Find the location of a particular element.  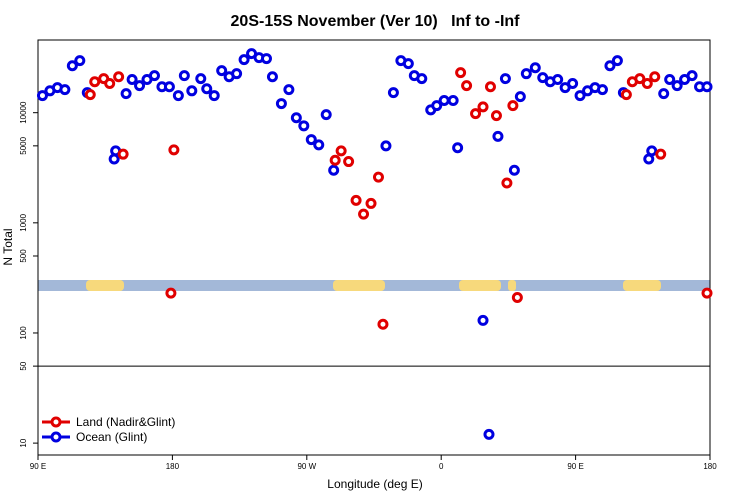

y-tick-label: 50 is located at coordinates (23, 365).